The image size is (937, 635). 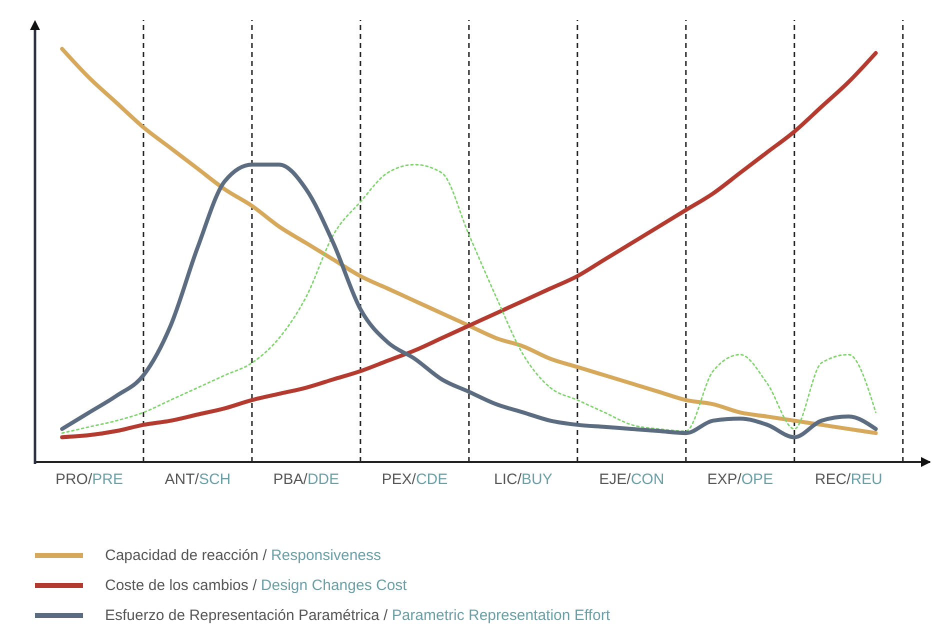 What do you see at coordinates (243, 555) in the screenshot?
I see `legend-label: Capacidad de reacción / Responsiveness` at bounding box center [243, 555].